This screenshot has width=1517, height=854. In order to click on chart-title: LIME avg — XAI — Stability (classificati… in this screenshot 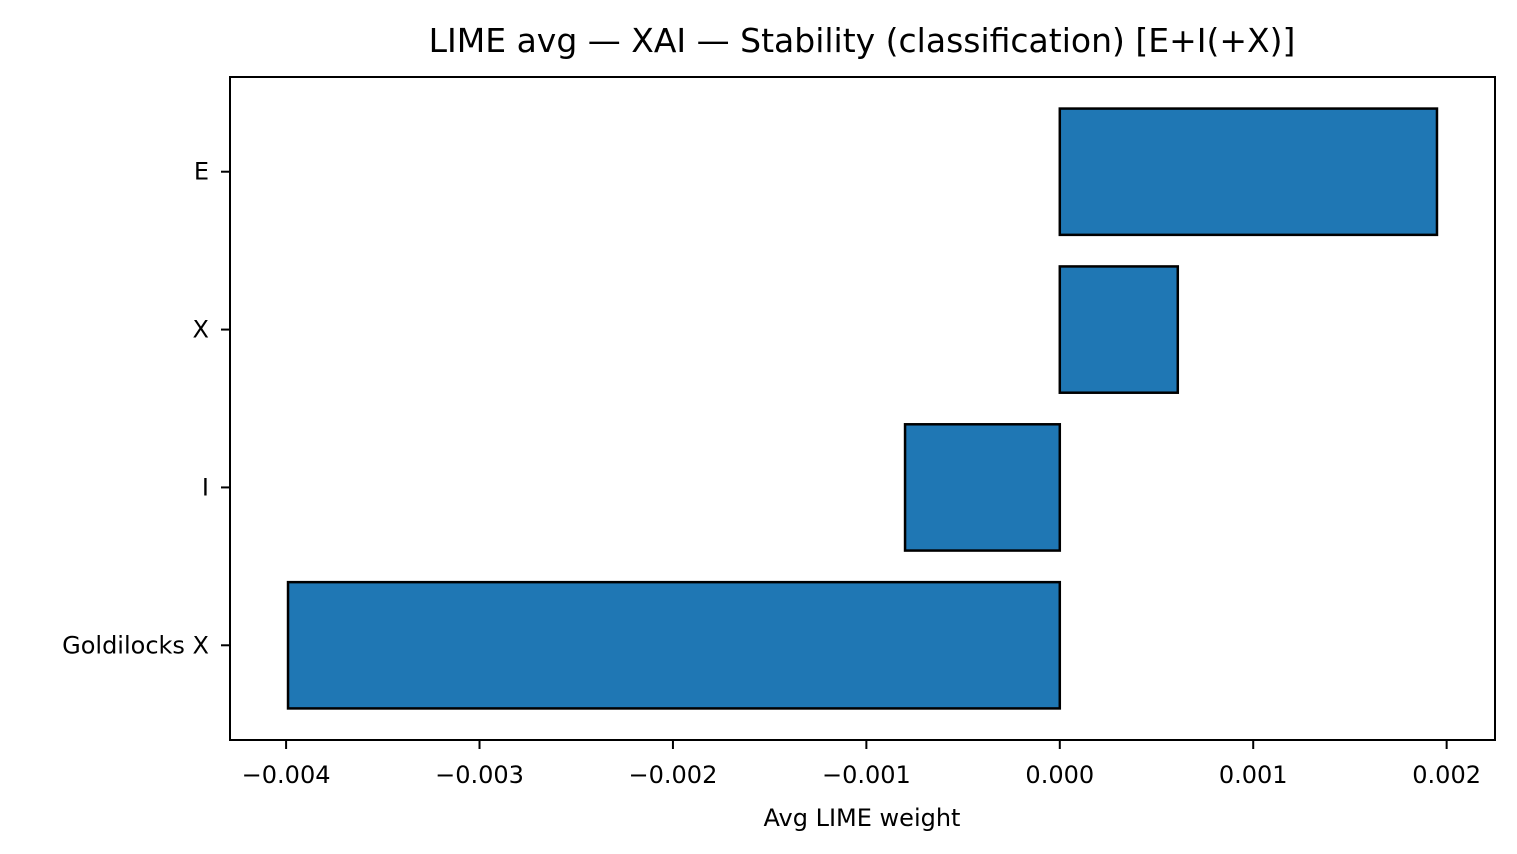, I will do `click(862, 40)`.